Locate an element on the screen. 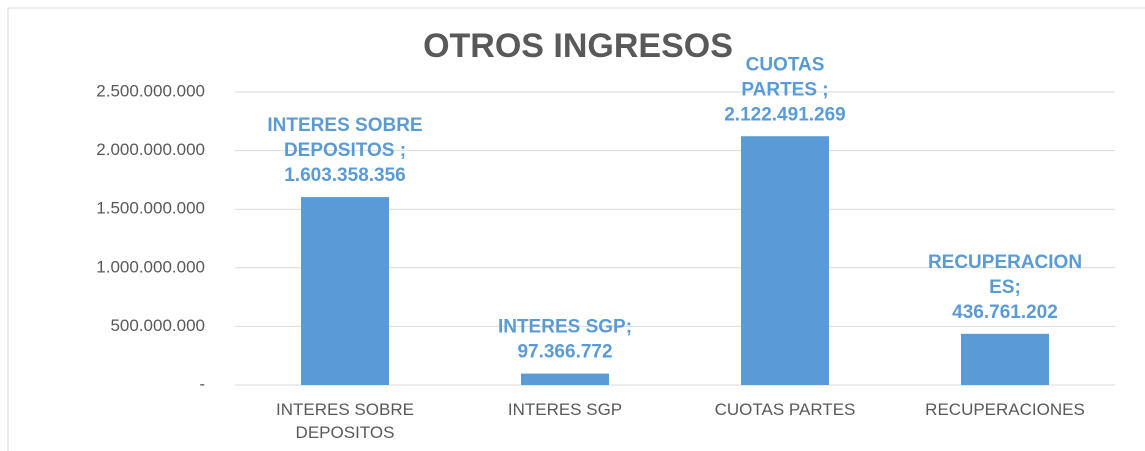  data-label: 97.366.772 is located at coordinates (564, 352).